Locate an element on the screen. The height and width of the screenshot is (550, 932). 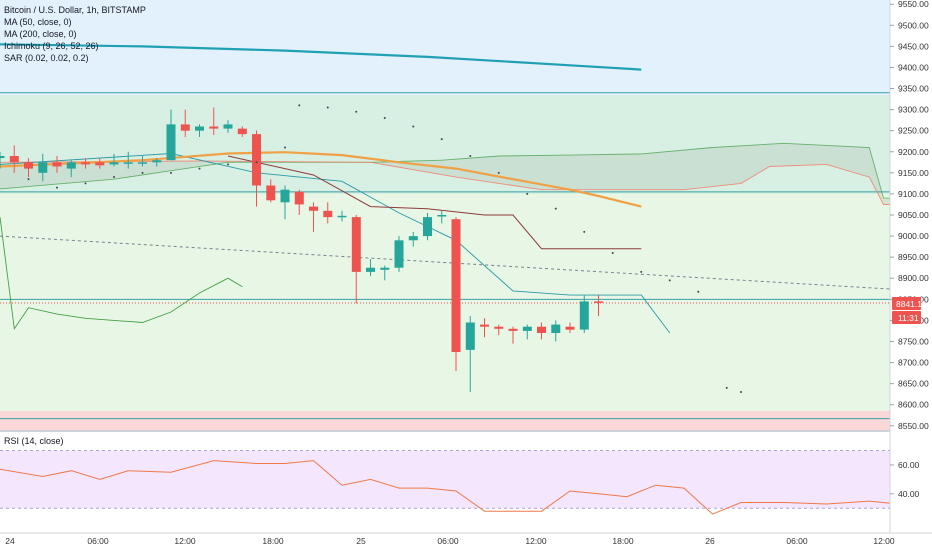
trendline is located at coordinates (445, 262).